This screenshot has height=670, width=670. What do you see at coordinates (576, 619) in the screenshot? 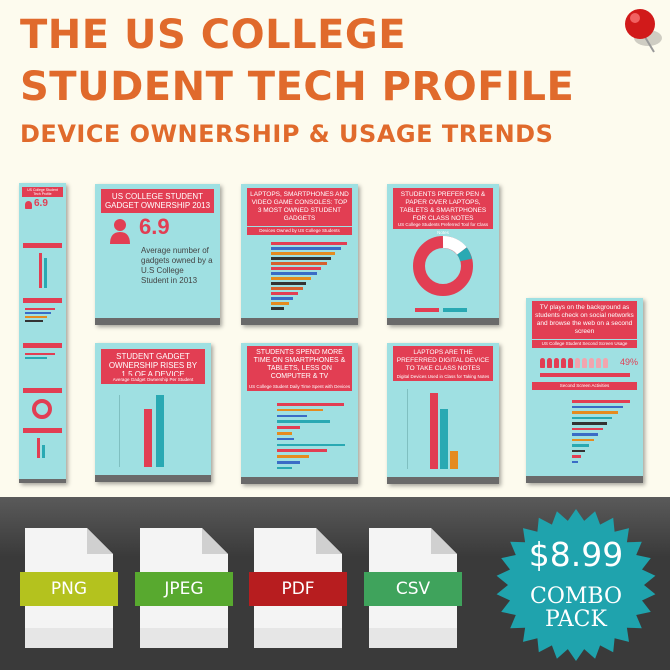
I see `combo-line-2: PACK` at bounding box center [576, 619].